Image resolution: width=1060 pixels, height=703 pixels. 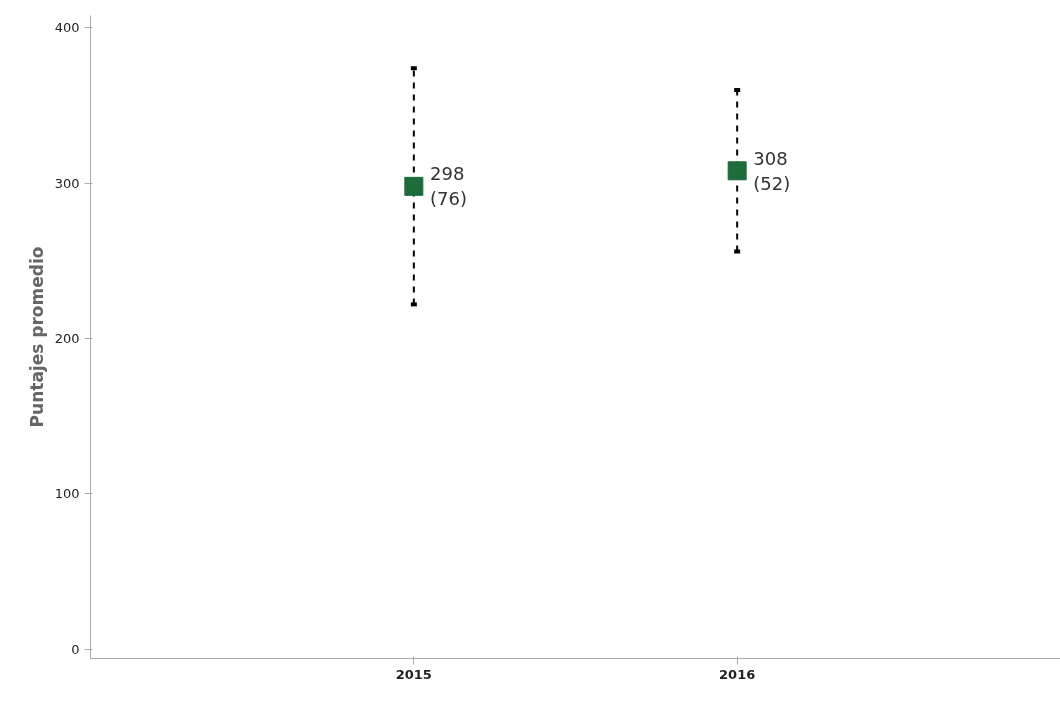 What do you see at coordinates (67, 339) in the screenshot?
I see `y-tick-label: 200` at bounding box center [67, 339].